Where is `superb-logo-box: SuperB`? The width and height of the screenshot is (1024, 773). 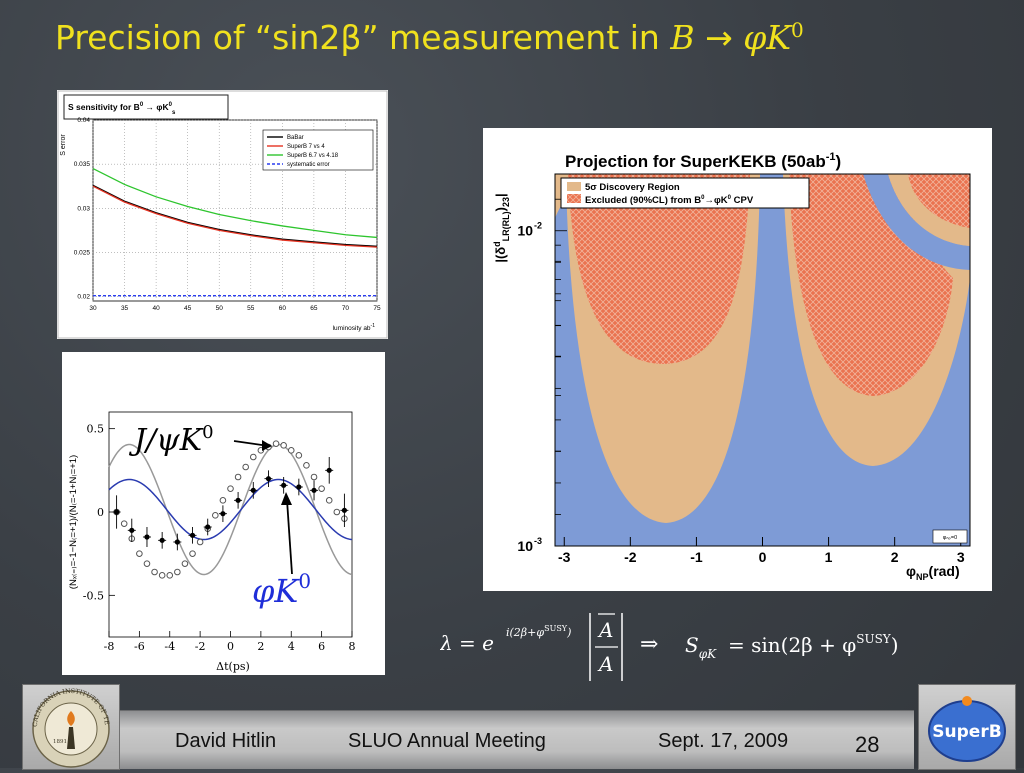
superb-logo-box: SuperB is located at coordinates (967, 727).